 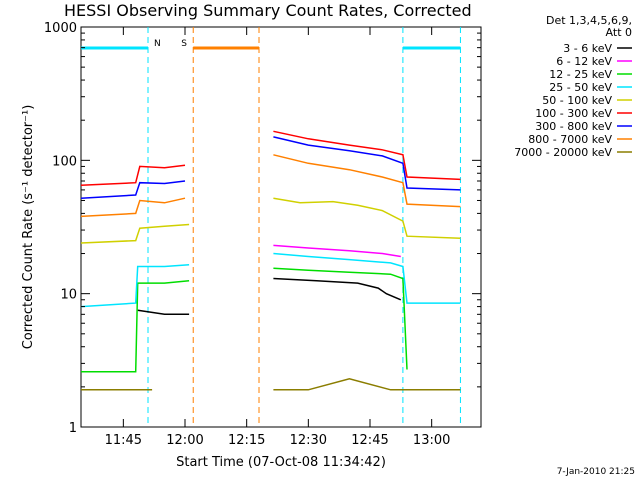 What do you see at coordinates (580, 87) in the screenshot?
I see `legend-entry-25-50-kev: 25 - 50 keV` at bounding box center [580, 87].